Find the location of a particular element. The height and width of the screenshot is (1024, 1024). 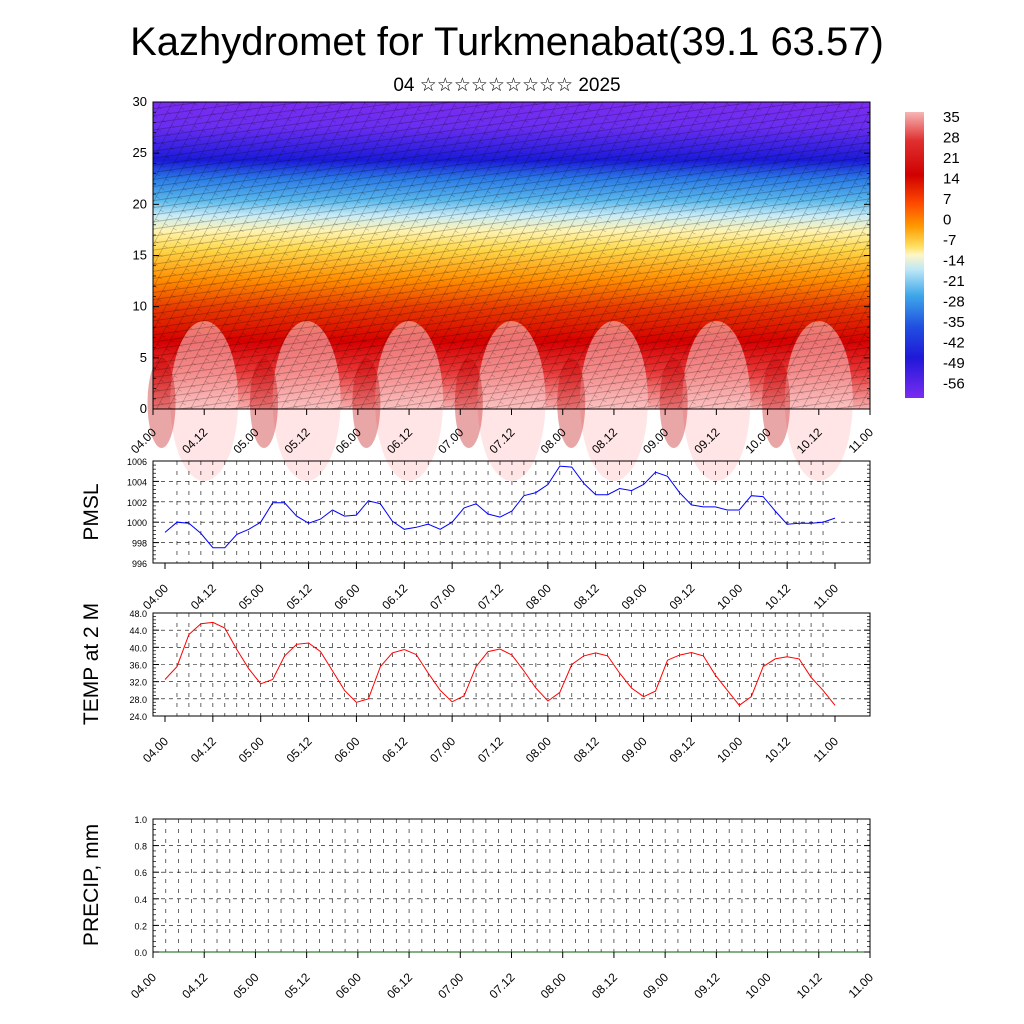

colorbar-label: 0 is located at coordinates (947, 220).